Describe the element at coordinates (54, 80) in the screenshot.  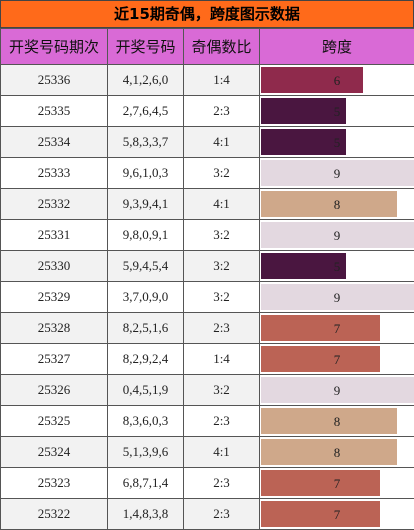
I see `cell-issue: 25336` at that location.